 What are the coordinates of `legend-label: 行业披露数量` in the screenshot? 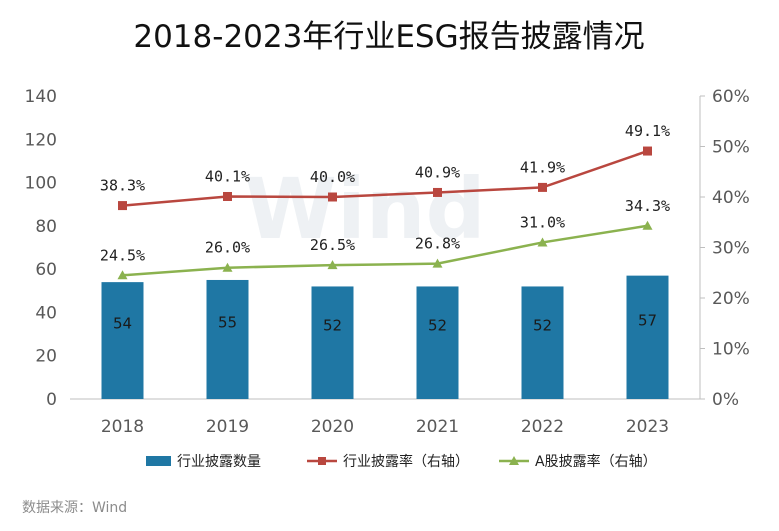 It's located at (219, 462).